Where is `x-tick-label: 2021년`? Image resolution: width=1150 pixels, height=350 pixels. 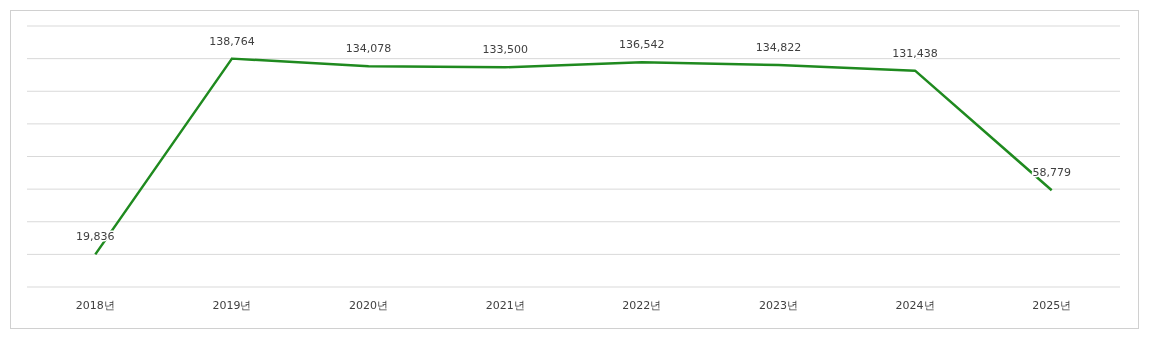 x-tick-label: 2021년 is located at coordinates (505, 305).